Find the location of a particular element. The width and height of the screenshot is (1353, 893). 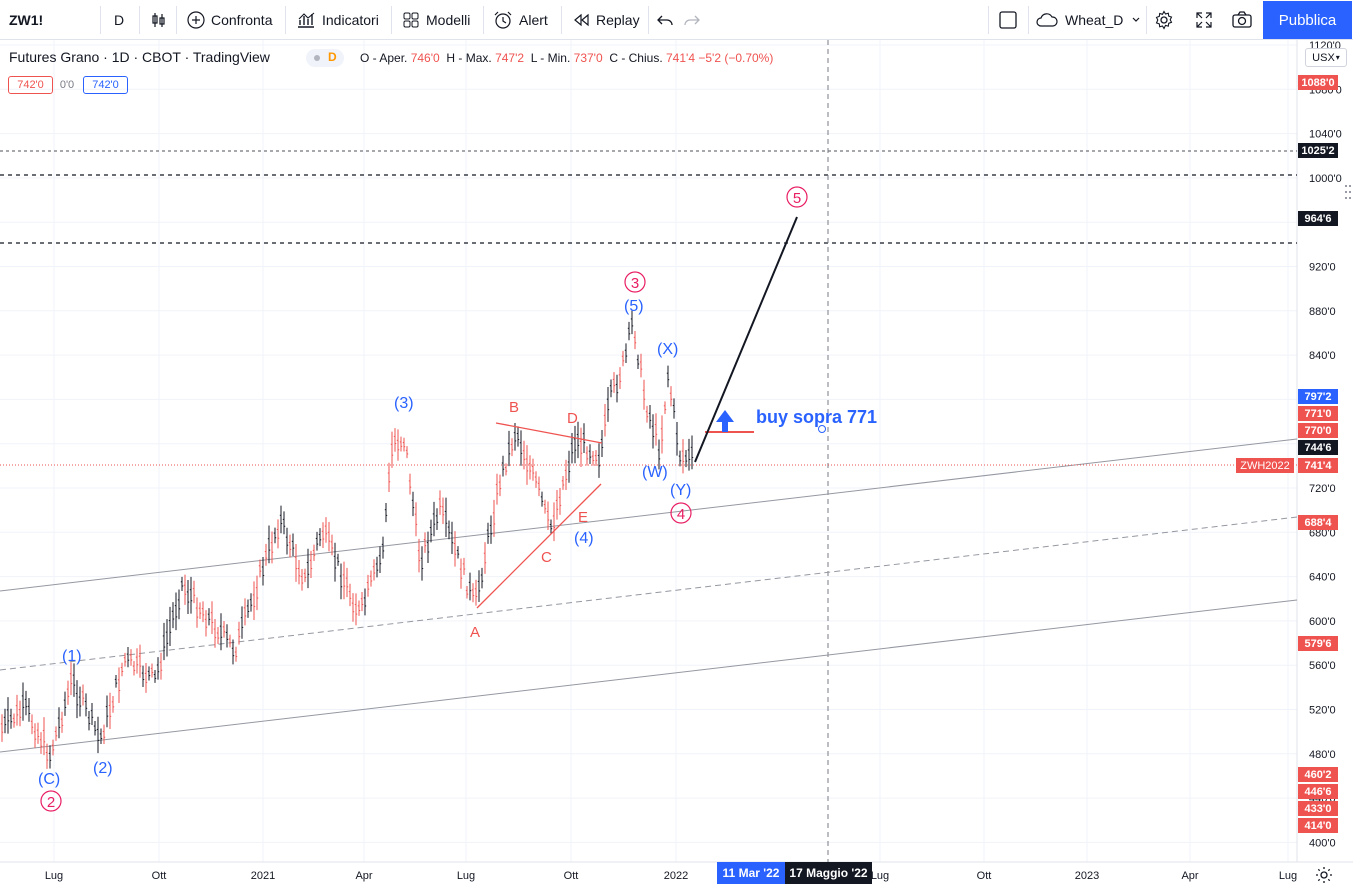

close-label: C - Chius. is located at coordinates (636, 58).